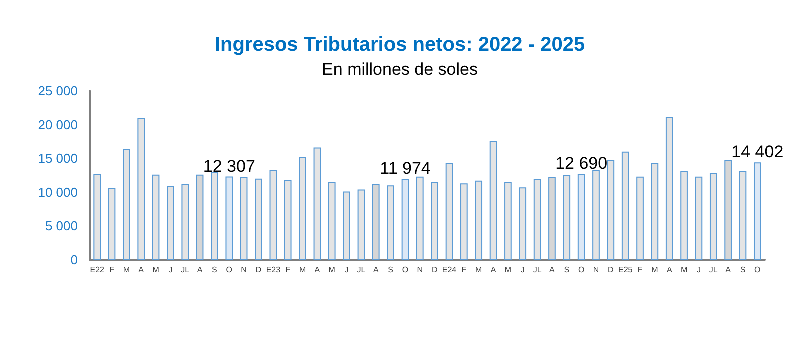 The image size is (800, 349). I want to click on x-tick-label: E24, so click(450, 270).